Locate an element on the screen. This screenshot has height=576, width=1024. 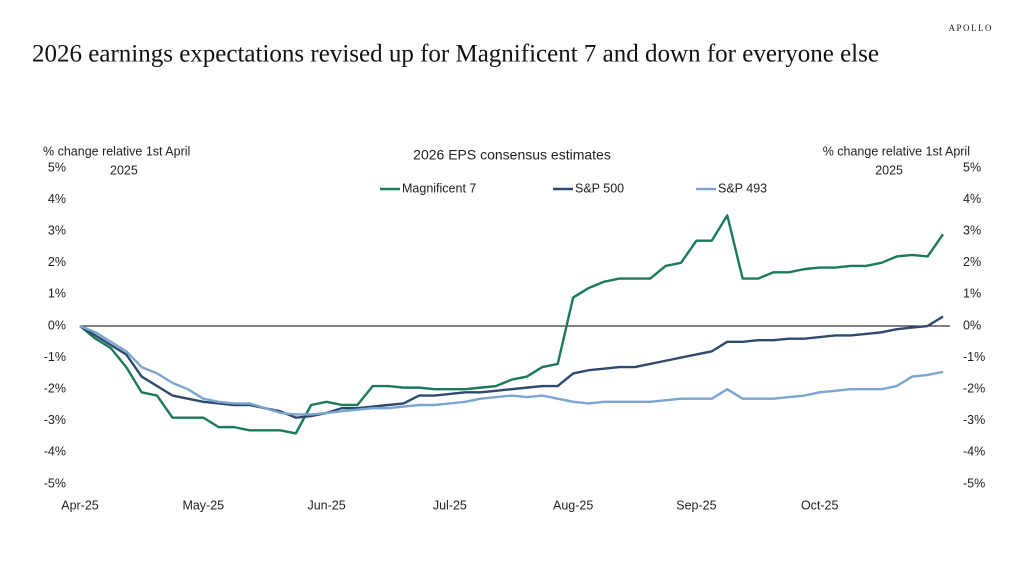
legend-label: S&P 500 is located at coordinates (599, 188).